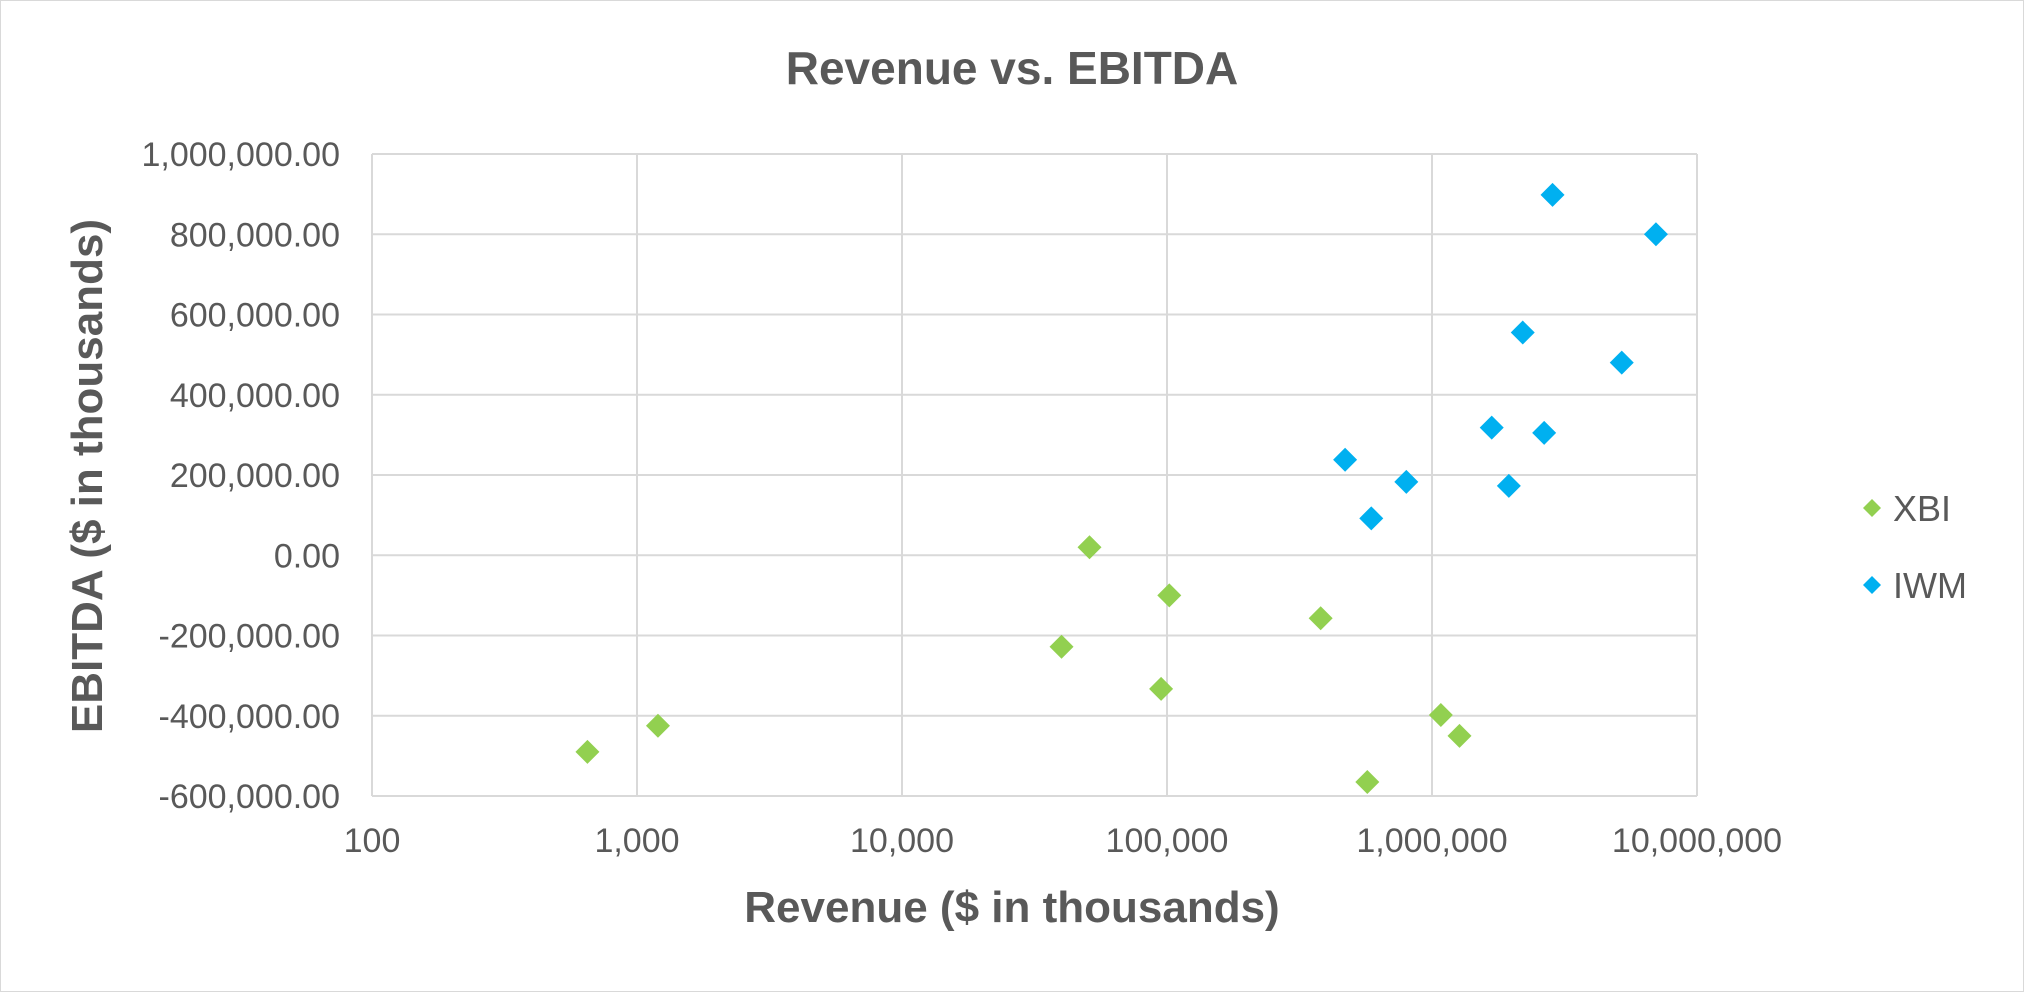 The width and height of the screenshot is (2024, 992). What do you see at coordinates (902, 841) in the screenshot?
I see `x-tick-label: 10,000` at bounding box center [902, 841].